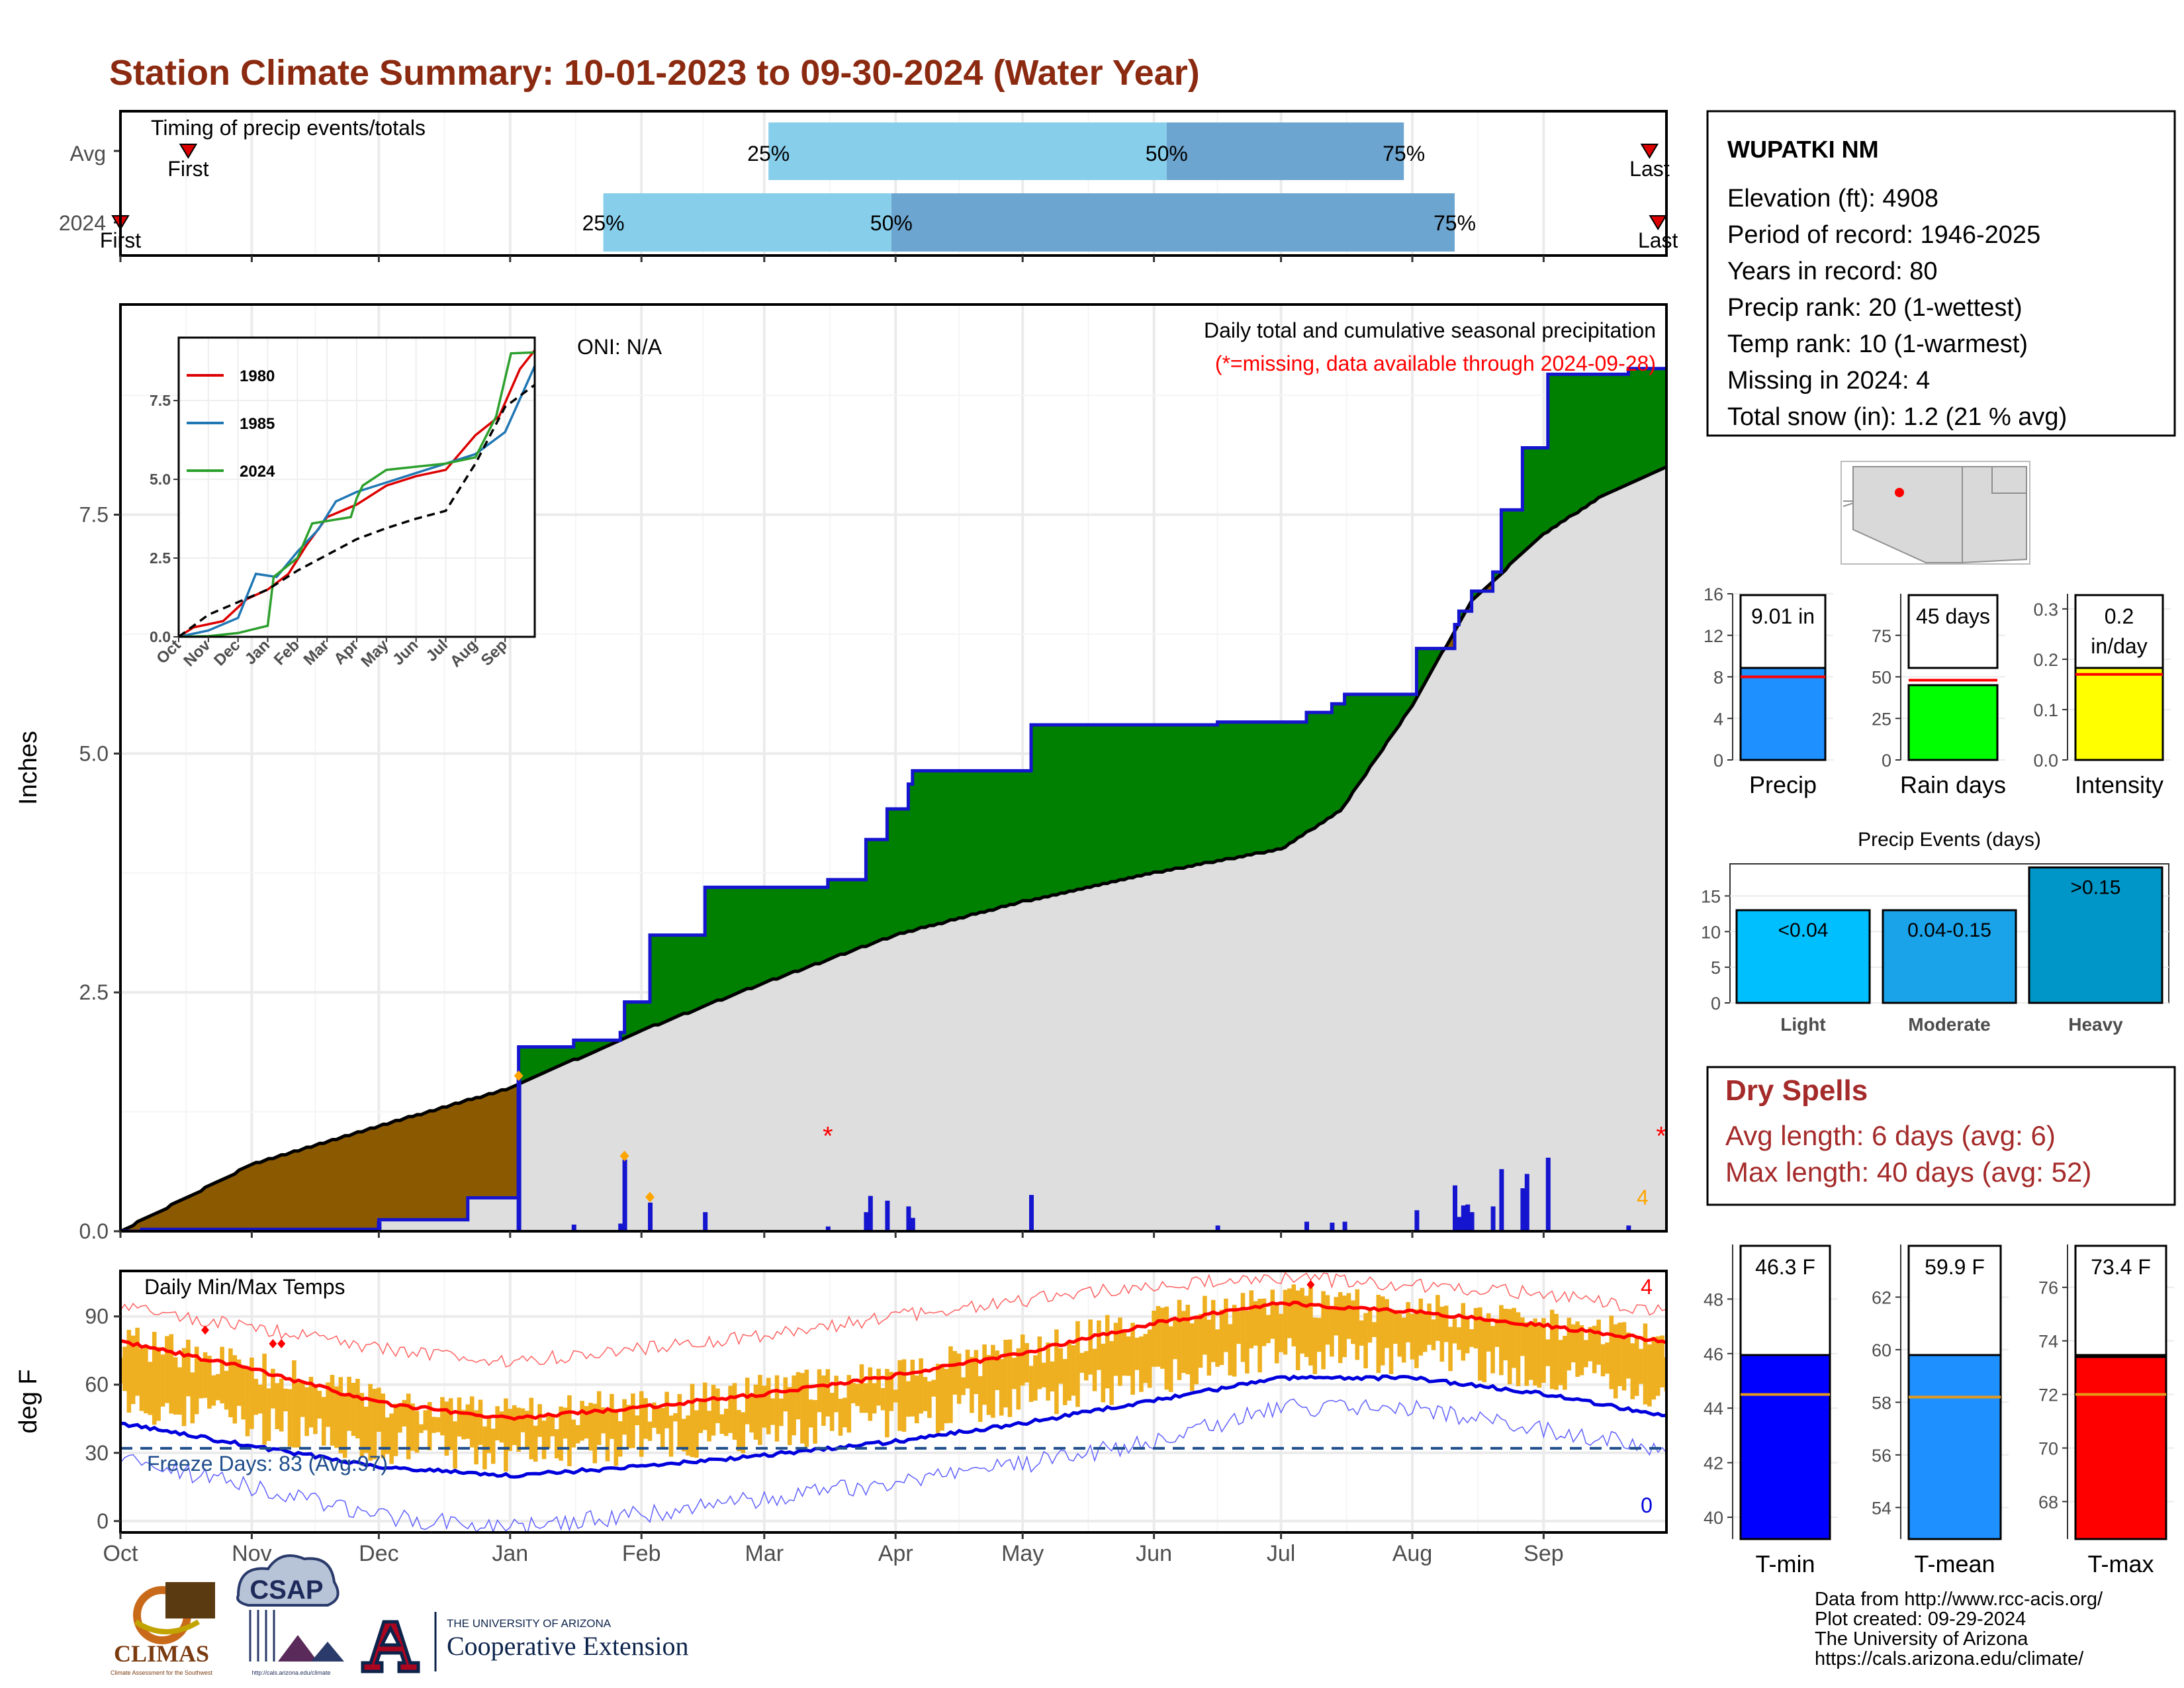 The width and height of the screenshot is (2184, 1688). Describe the element at coordinates (1281, 1553) in the screenshot. I see `month-tick-label: Jul` at that location.